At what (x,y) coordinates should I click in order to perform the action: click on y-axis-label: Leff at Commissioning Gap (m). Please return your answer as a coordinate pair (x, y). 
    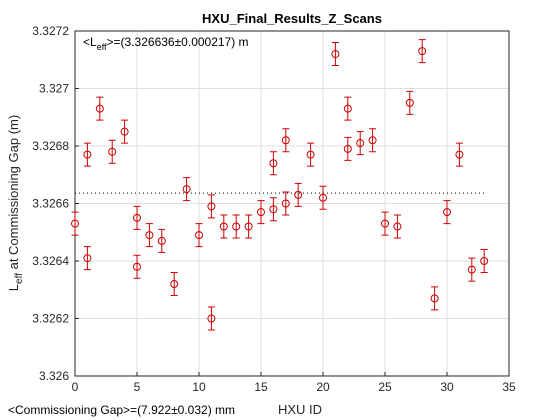
    Looking at the image, I should click on (15, 203).